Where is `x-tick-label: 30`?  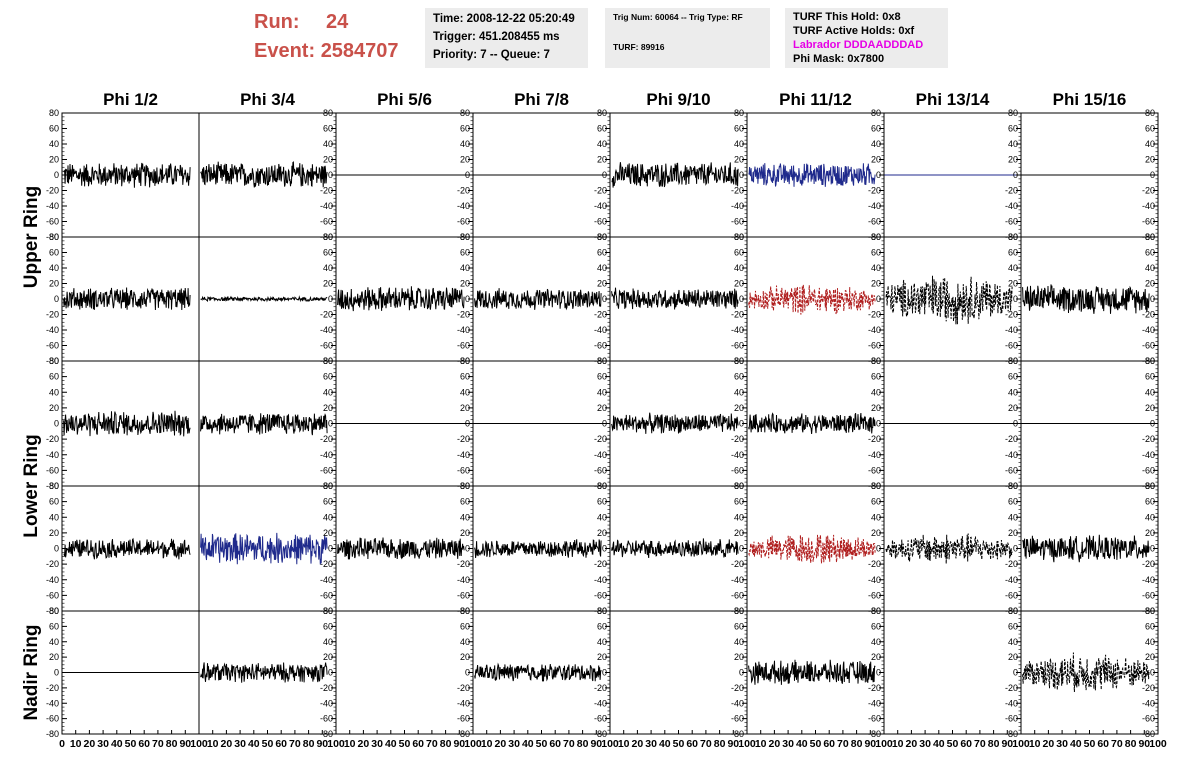
x-tick-label: 30 is located at coordinates (788, 744).